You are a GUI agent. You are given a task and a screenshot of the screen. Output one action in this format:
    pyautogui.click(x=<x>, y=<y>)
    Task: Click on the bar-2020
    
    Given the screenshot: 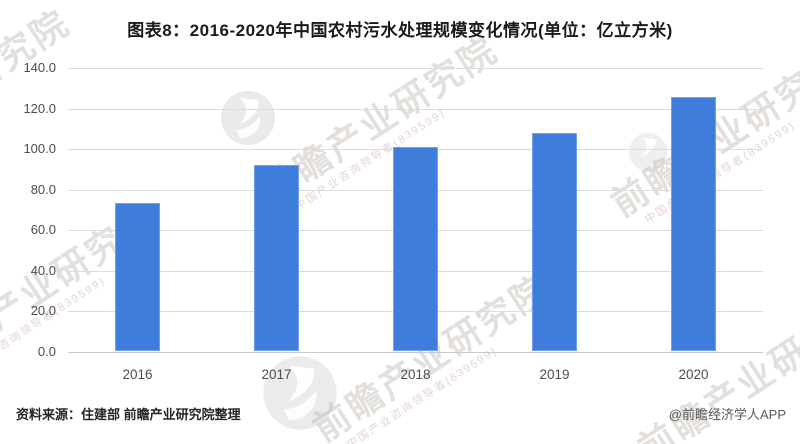 What is the action you would take?
    pyautogui.click(x=693, y=224)
    